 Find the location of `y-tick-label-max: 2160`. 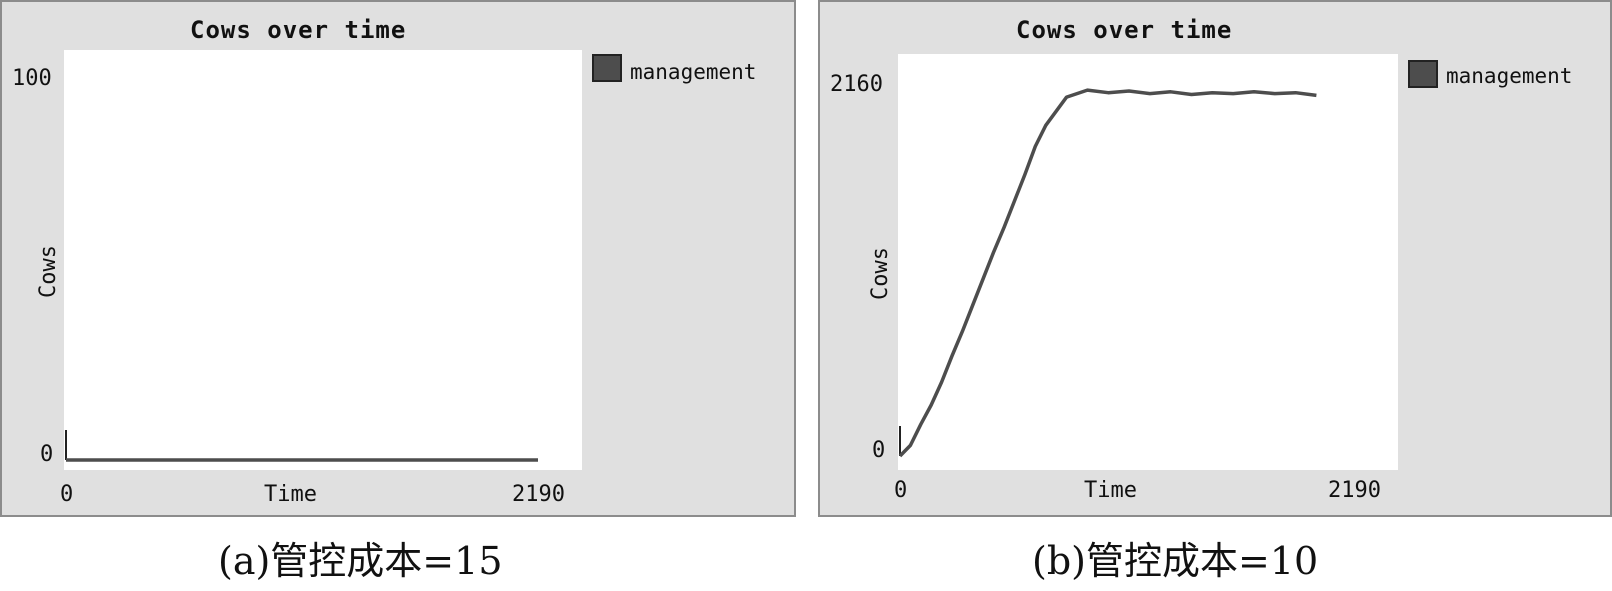

y-tick-label-max: 2160 is located at coordinates (856, 84).